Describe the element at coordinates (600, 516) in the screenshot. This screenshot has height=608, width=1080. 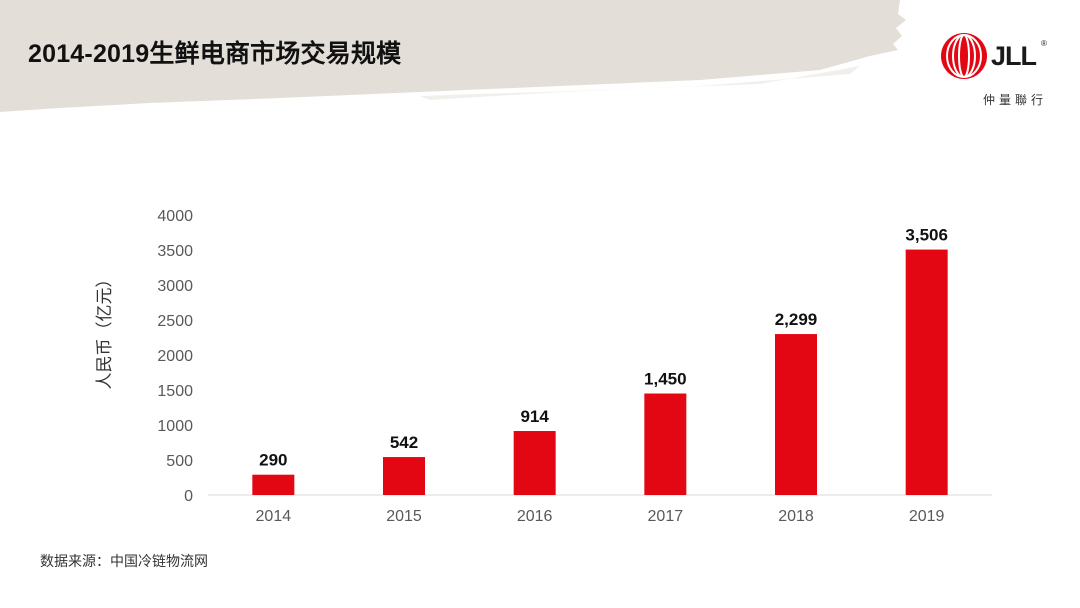
I see `x-axis-ticks: 2014 2015 2016 2017 2018 2019` at that location.